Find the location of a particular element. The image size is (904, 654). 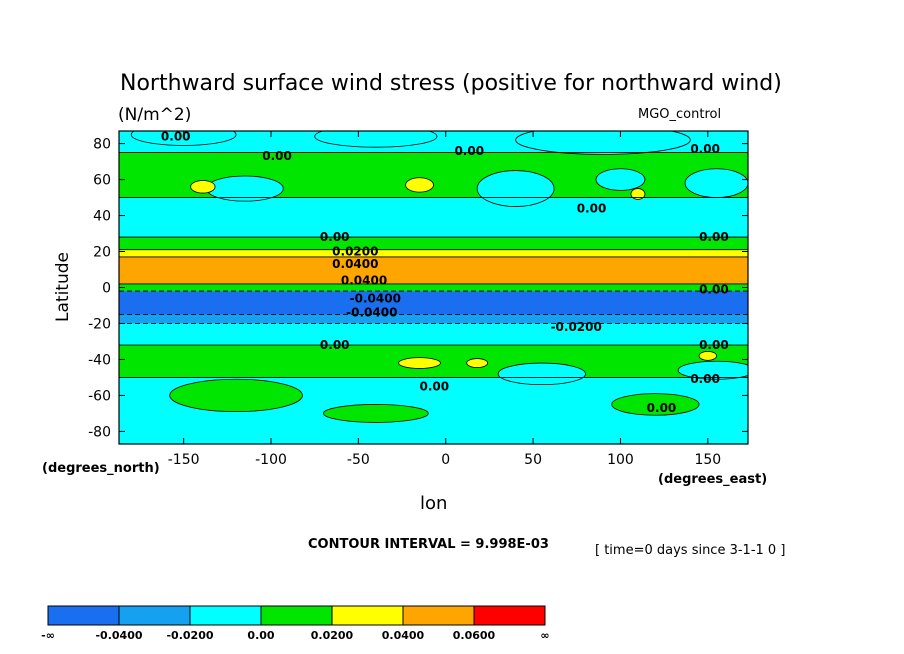

contour-label-3: 0.00 is located at coordinates (705, 149).